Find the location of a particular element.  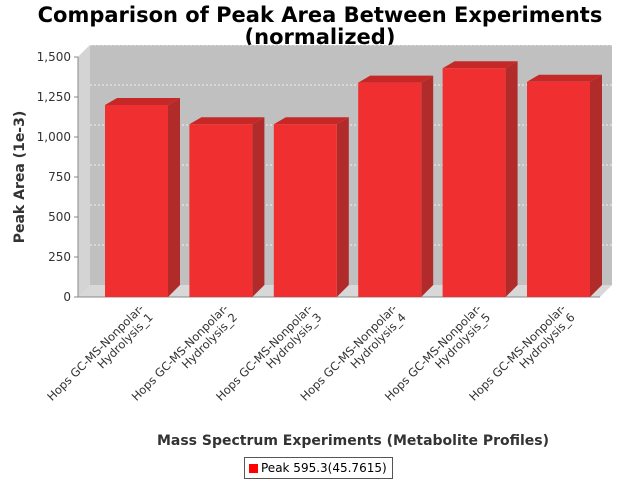

x-tick-label: Hops GC-MS-Nonpolar- is located at coordinates (95, 352).